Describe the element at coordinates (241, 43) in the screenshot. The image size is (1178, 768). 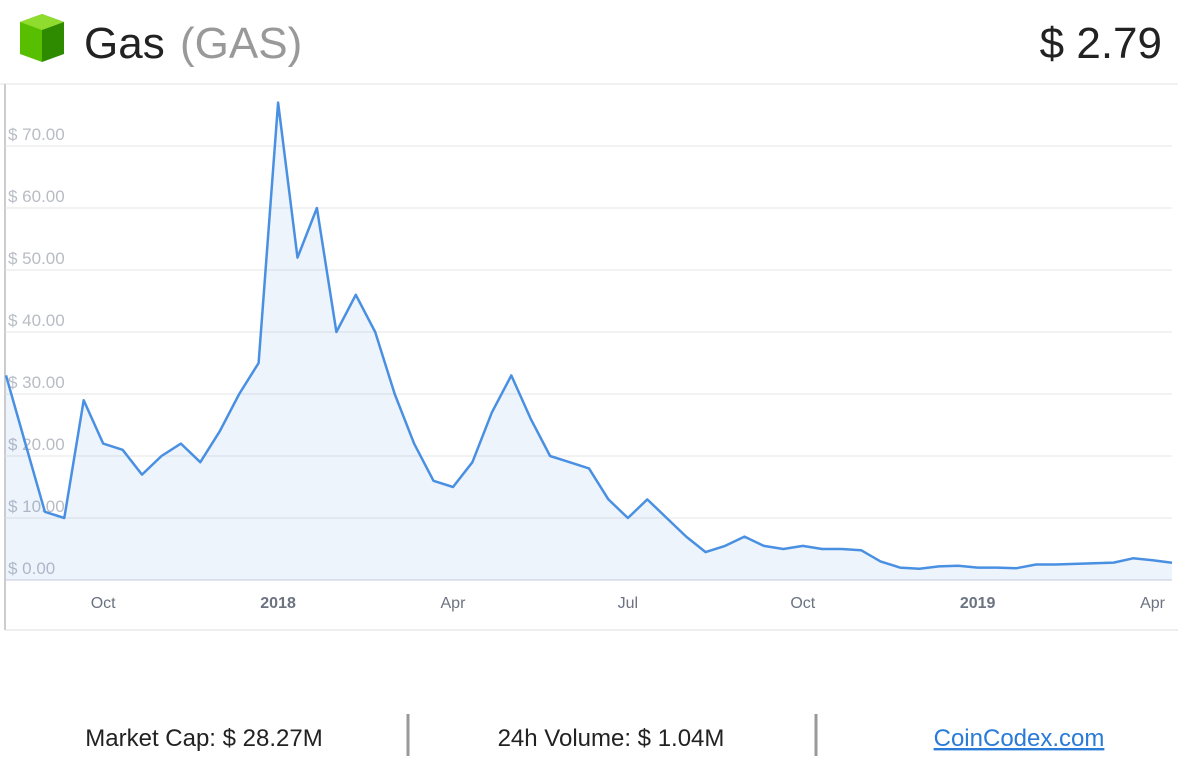
I see `coin-symbol: (GAS)` at that location.